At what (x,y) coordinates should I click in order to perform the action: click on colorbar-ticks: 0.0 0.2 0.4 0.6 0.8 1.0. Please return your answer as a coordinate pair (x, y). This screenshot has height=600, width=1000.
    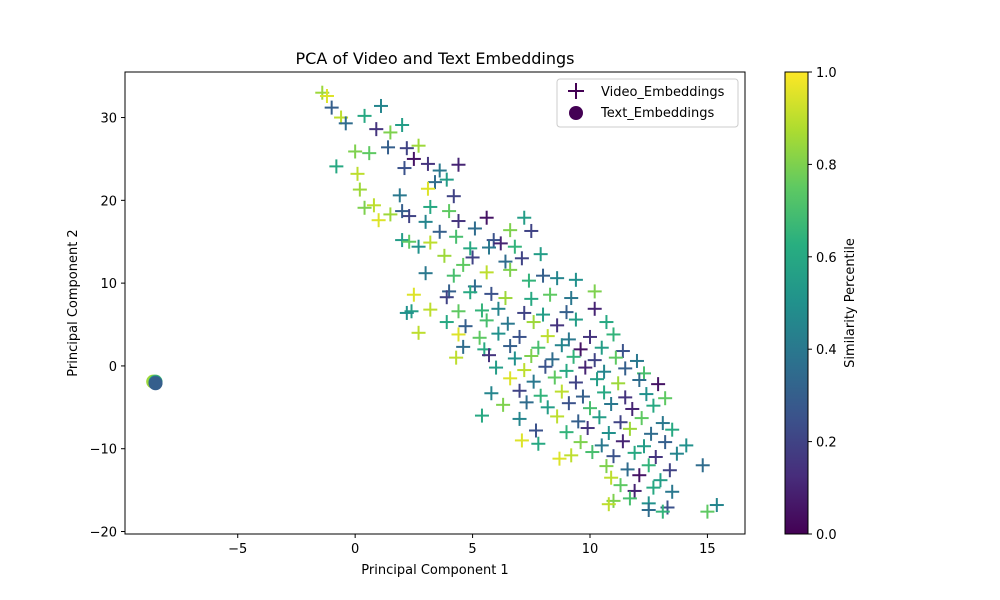
    Looking at the image, I should click on (822, 304).